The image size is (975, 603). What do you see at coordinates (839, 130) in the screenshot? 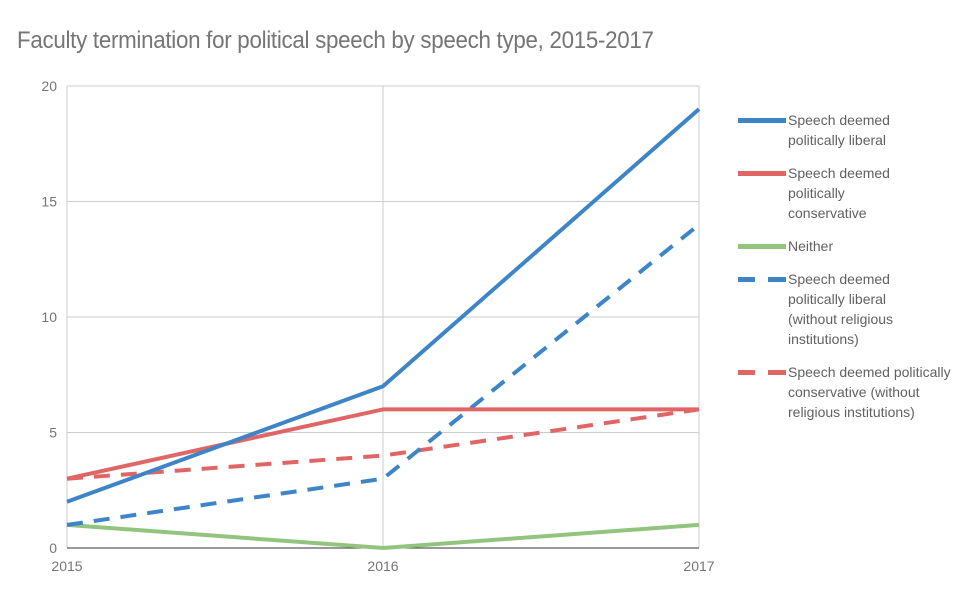
I see `legend-label: Speech deemed politically liberal` at bounding box center [839, 130].